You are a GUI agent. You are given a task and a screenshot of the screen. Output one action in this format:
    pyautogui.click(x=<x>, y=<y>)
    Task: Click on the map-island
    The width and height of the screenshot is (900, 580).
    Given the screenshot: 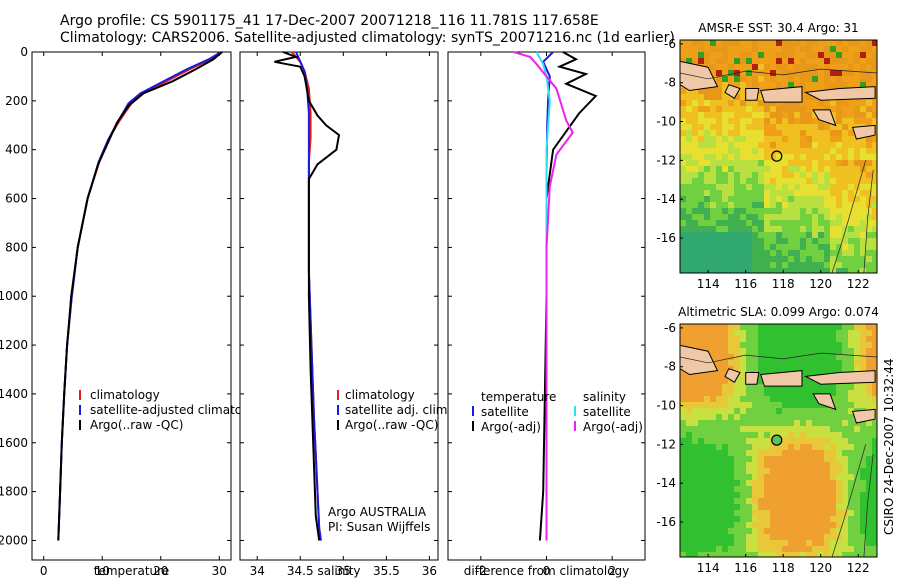 What is the action you would take?
    pyautogui.click(x=863, y=132)
    